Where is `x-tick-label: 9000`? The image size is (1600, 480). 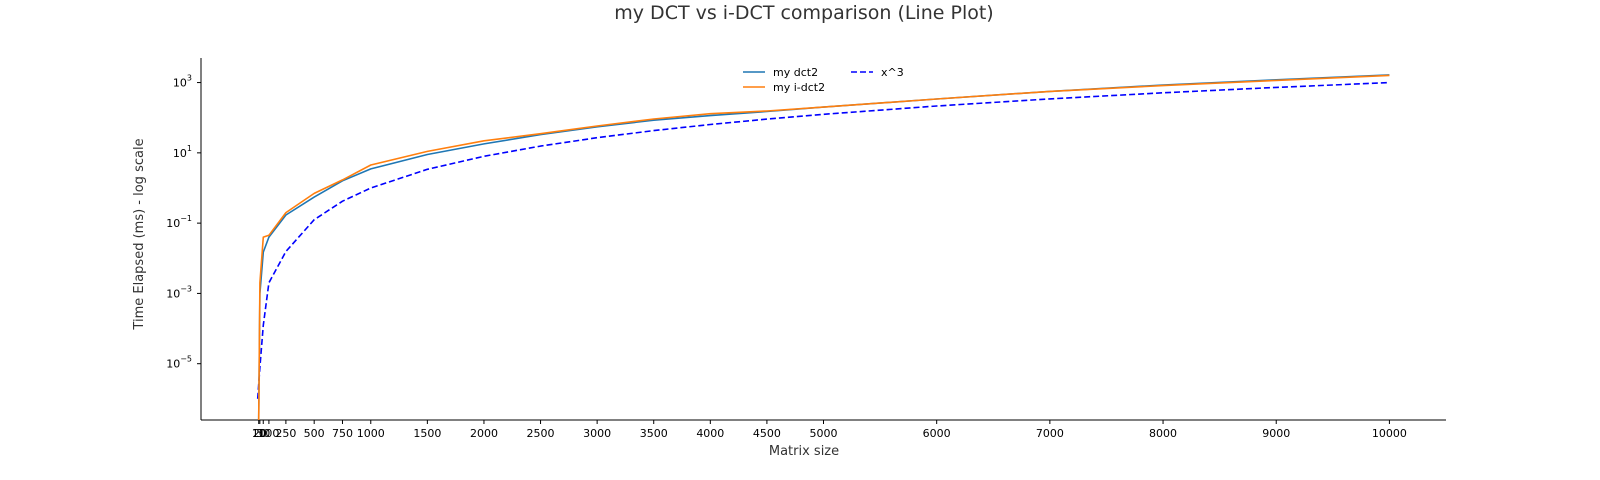 x-tick-label: 9000 is located at coordinates (1276, 433).